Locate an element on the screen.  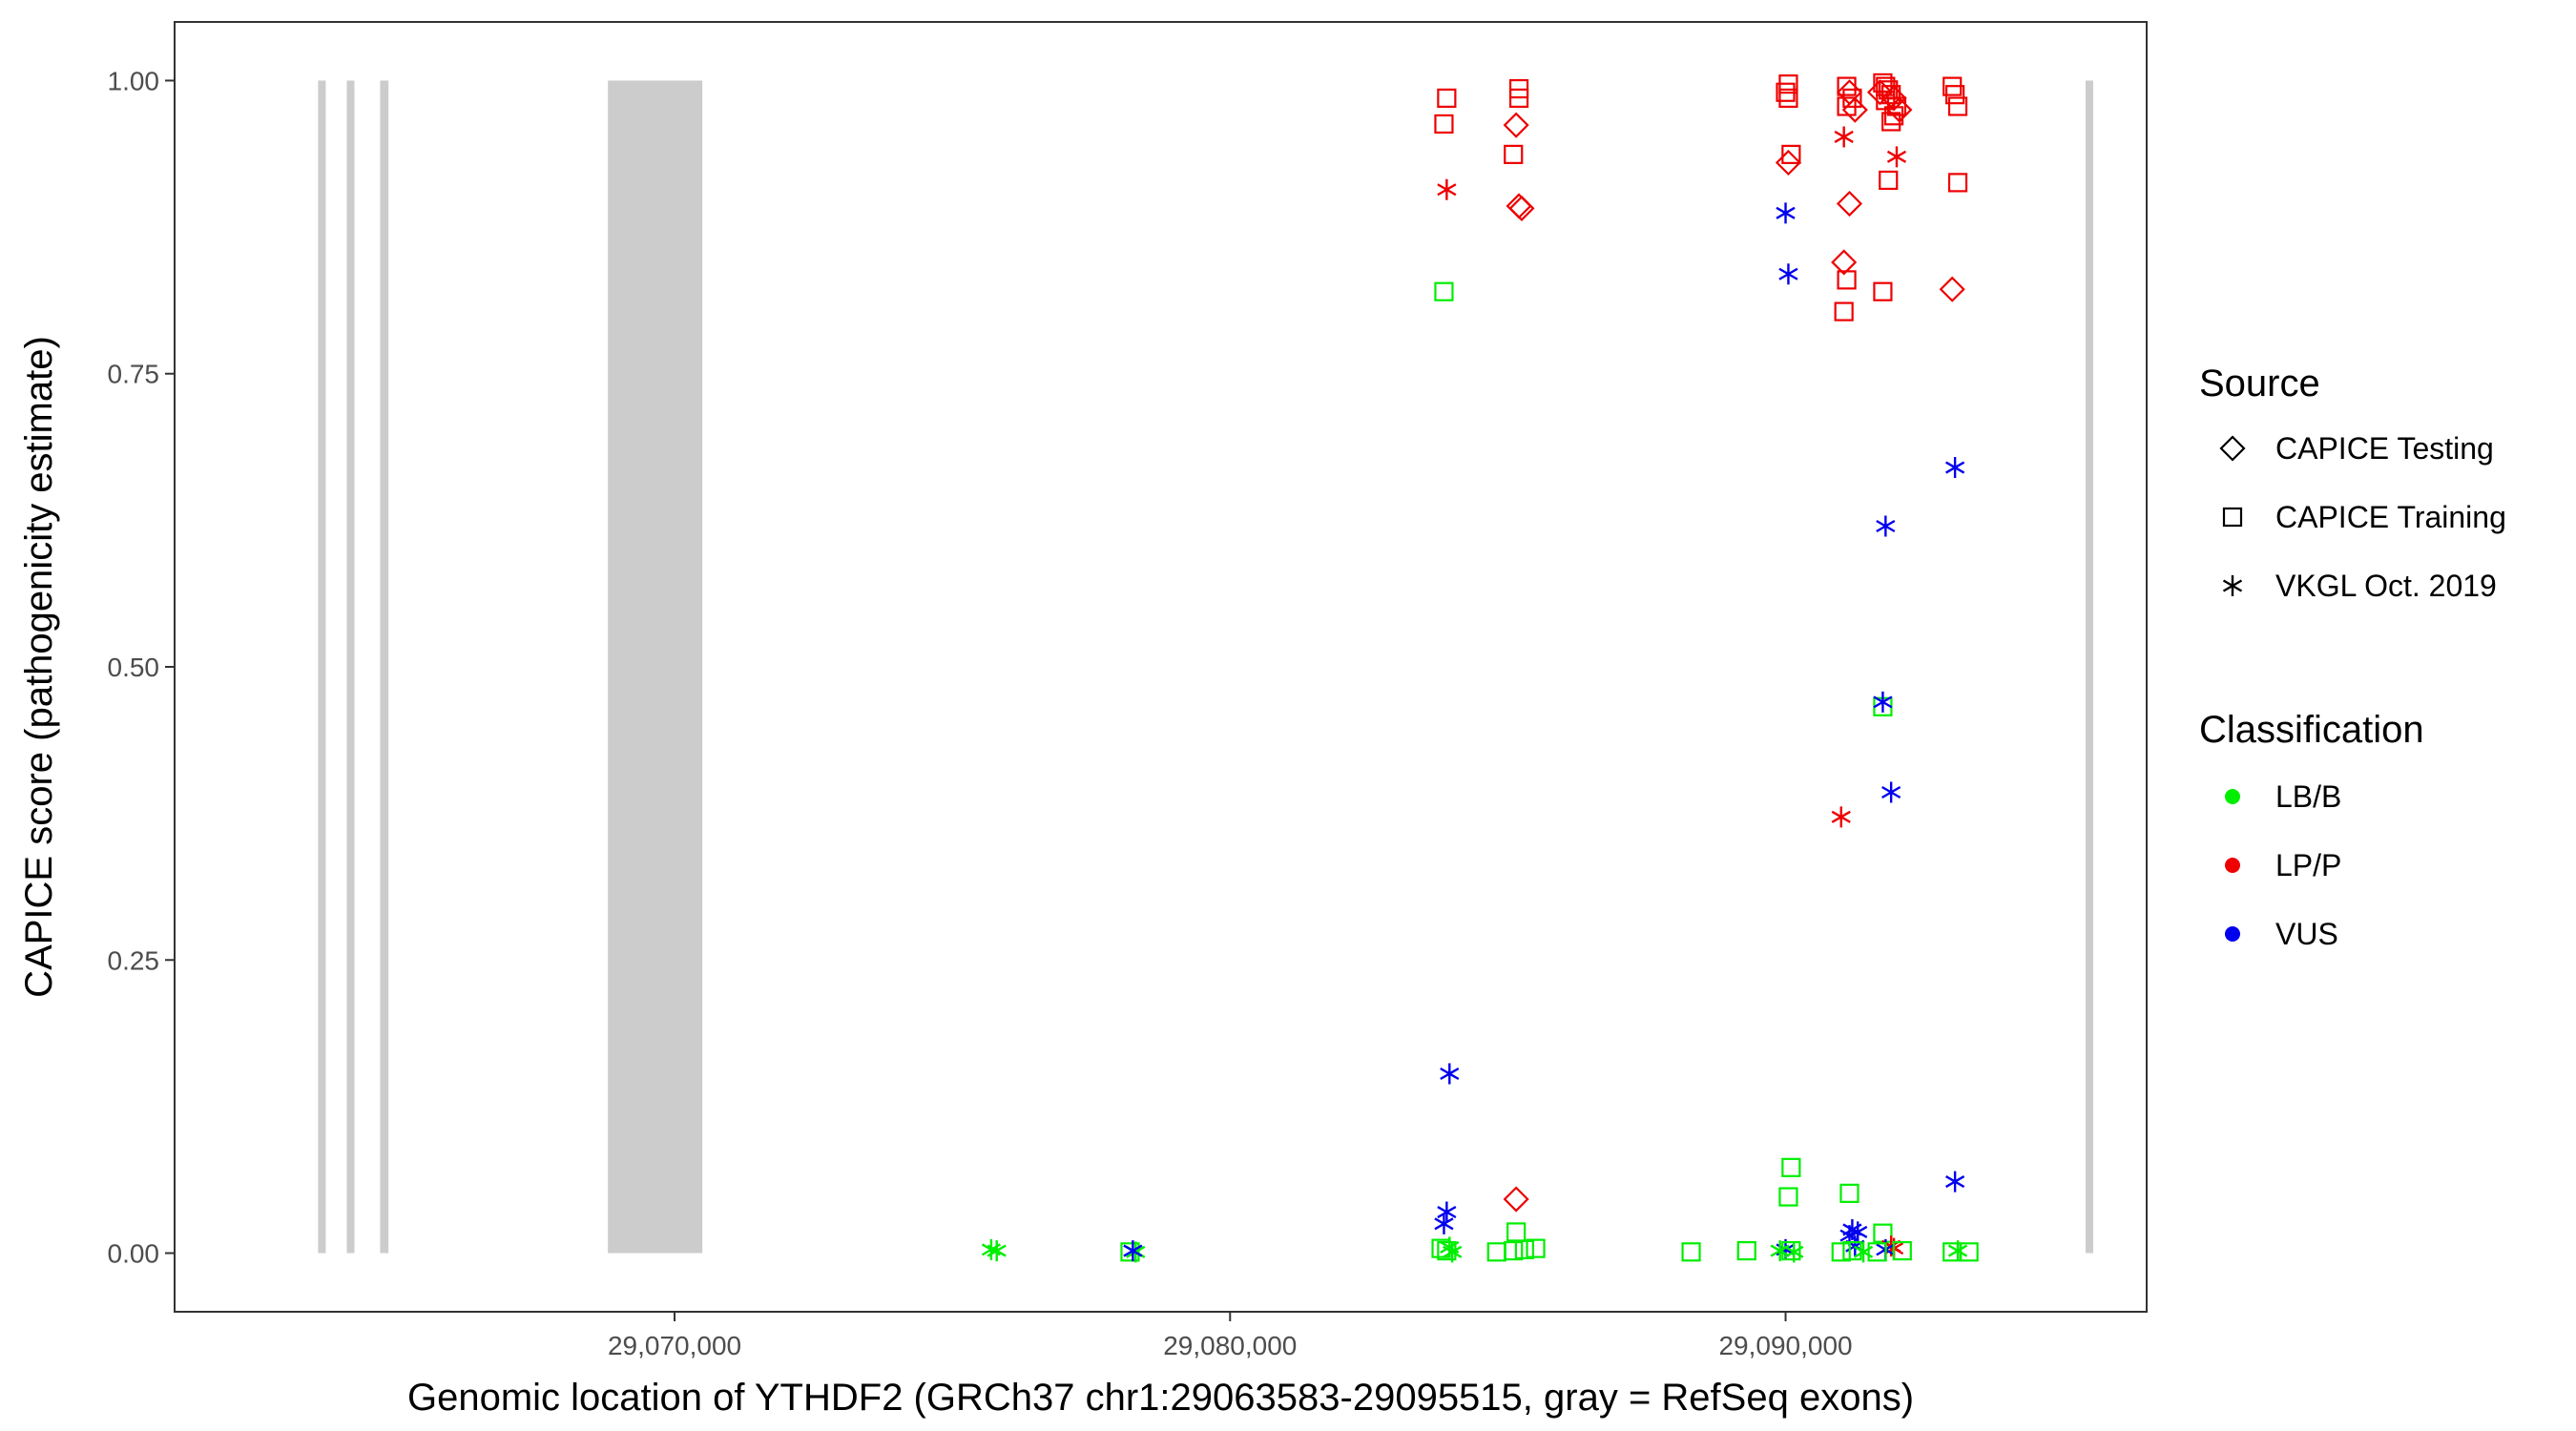
y-tick-label: 0.00 is located at coordinates (134, 1254).